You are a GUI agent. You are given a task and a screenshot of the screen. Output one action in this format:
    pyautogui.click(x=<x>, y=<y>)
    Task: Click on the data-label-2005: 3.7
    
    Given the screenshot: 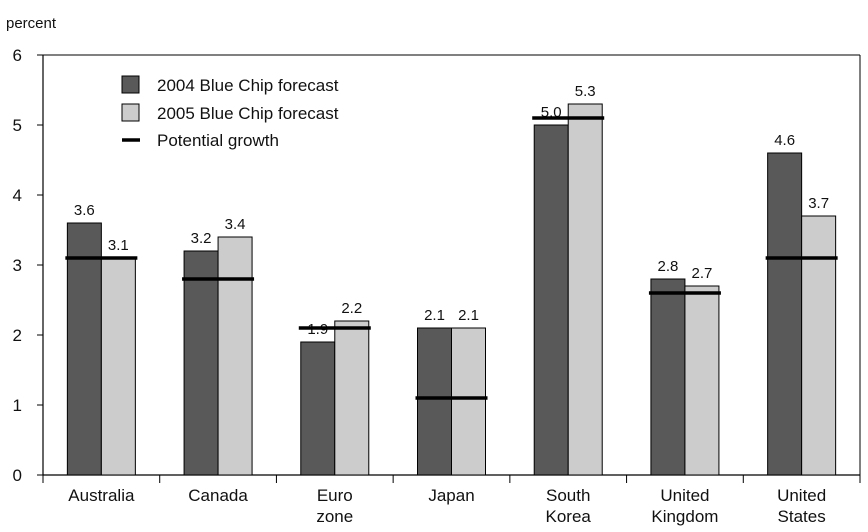 What is the action you would take?
    pyautogui.click(x=818, y=203)
    